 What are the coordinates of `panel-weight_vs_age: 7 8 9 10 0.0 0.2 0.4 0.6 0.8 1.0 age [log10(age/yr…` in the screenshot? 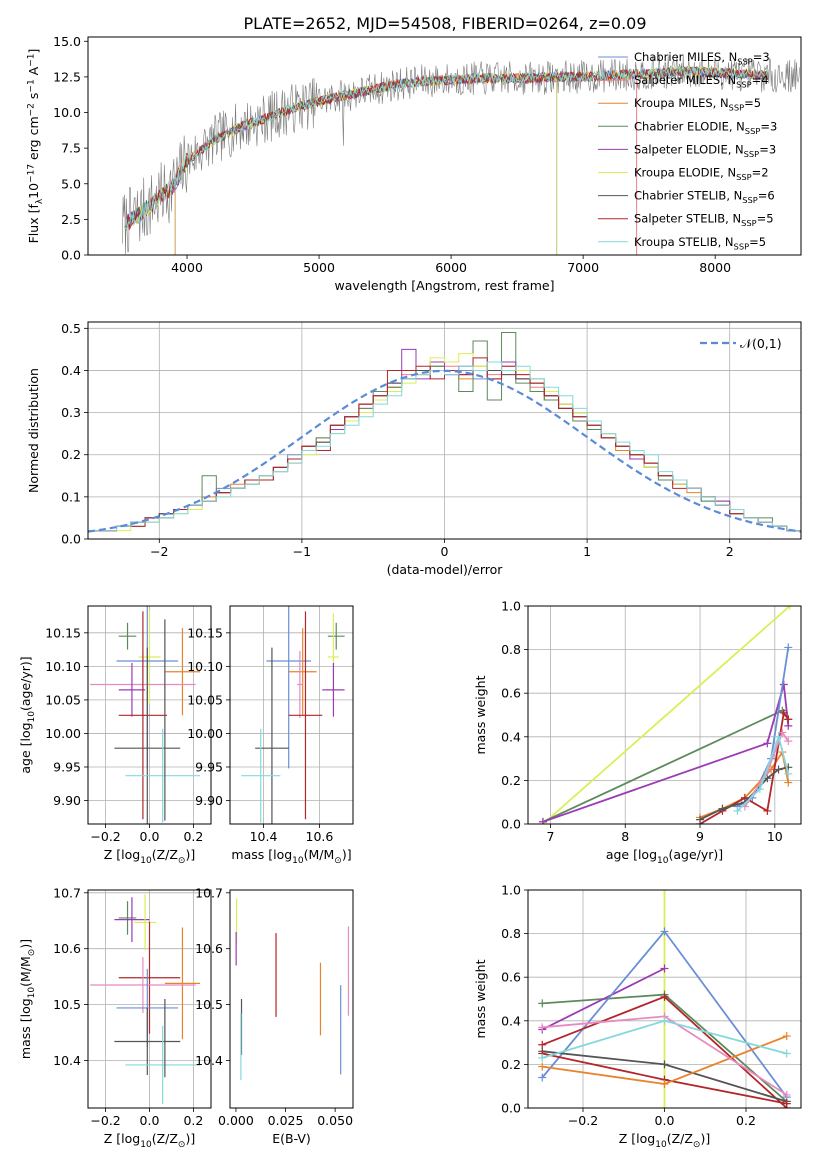 It's located at (637, 732).